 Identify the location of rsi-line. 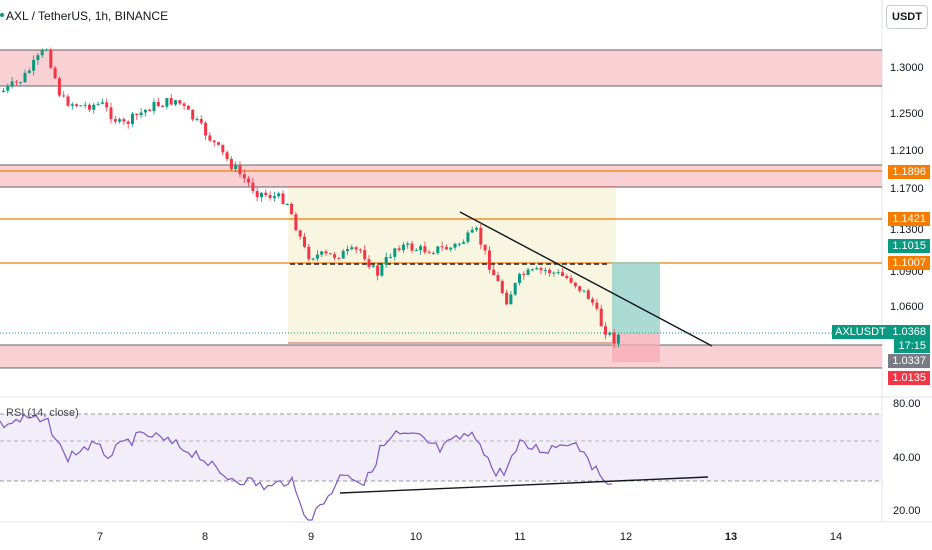
(306, 467).